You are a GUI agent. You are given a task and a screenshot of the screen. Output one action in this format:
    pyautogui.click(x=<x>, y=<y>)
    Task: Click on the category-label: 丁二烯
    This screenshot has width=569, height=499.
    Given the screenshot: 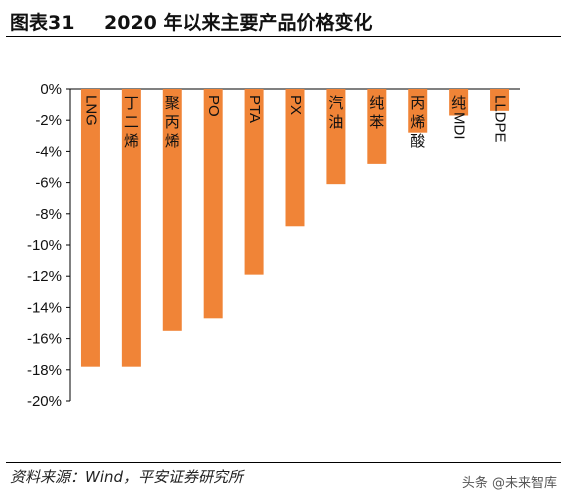 What is the action you would take?
    pyautogui.click(x=131, y=122)
    